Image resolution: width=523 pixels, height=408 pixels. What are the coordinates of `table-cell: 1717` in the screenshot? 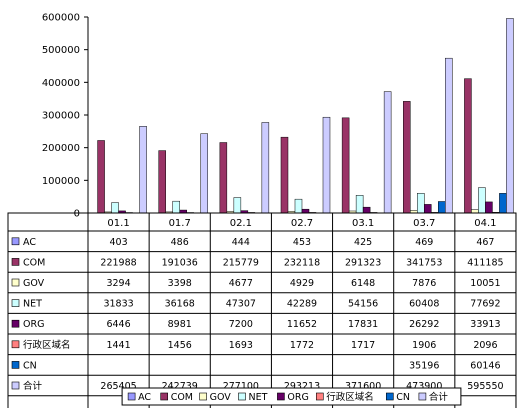 It's located at (363, 345).